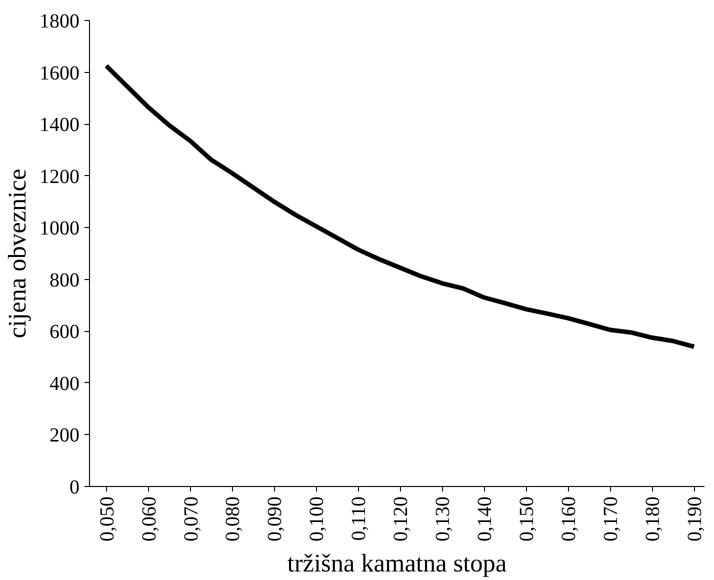 The image size is (714, 580). Describe the element at coordinates (611, 519) in the screenshot. I see `x-tick-label: 0,170` at that location.